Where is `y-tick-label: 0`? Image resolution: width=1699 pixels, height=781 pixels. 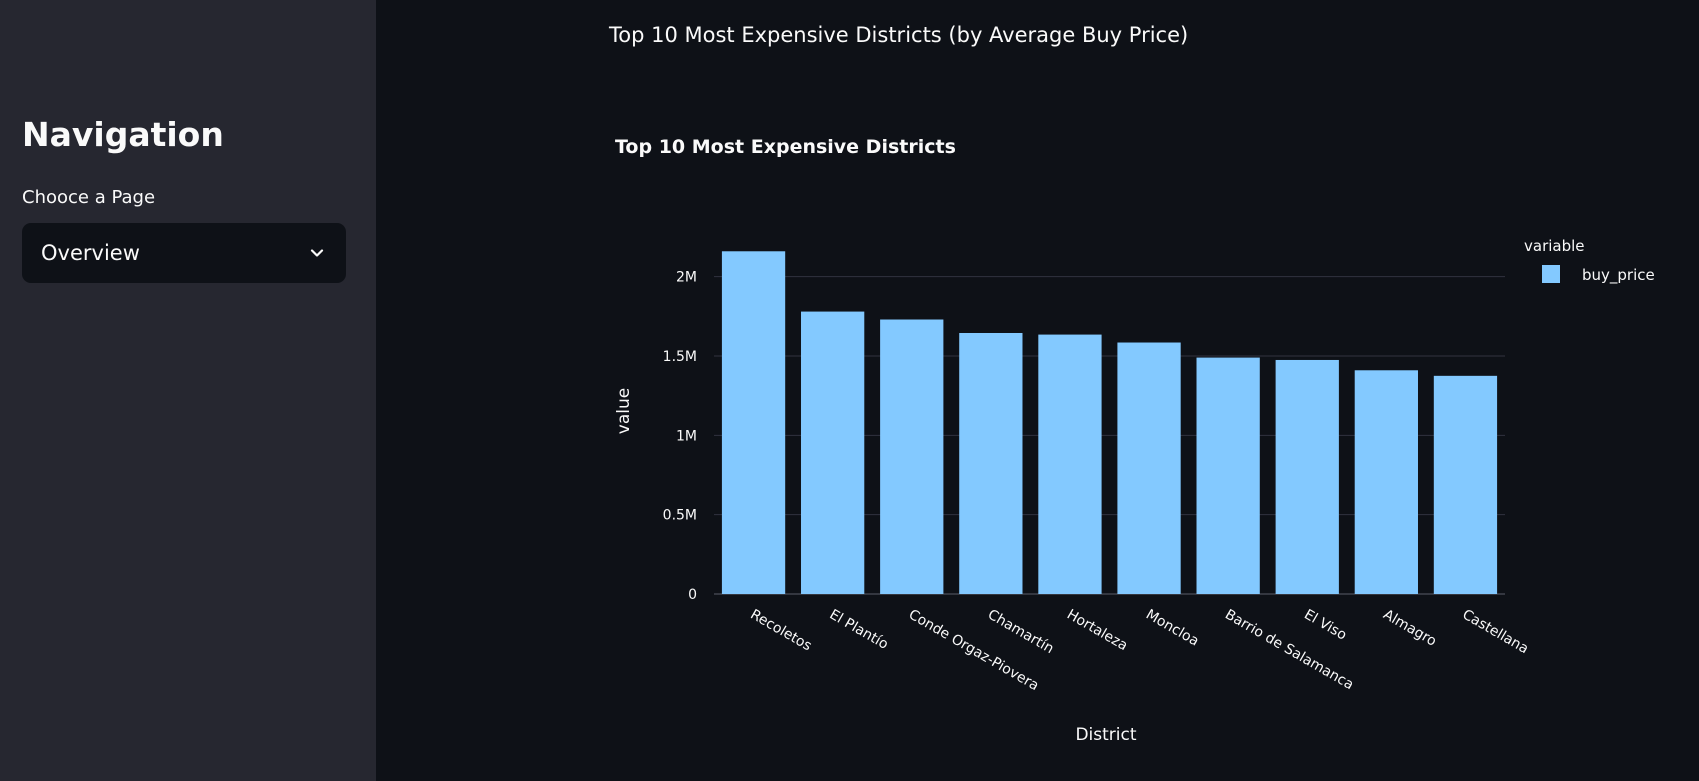
y-tick-label: 0 is located at coordinates (692, 595).